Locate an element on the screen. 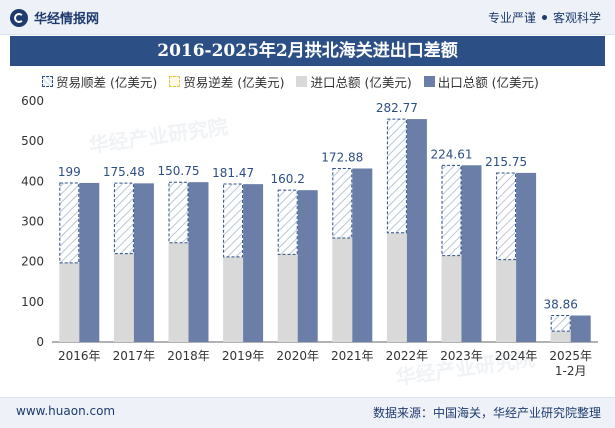  legend-label-surplus: 贸易顺差 (亿美元) is located at coordinates (107, 82).